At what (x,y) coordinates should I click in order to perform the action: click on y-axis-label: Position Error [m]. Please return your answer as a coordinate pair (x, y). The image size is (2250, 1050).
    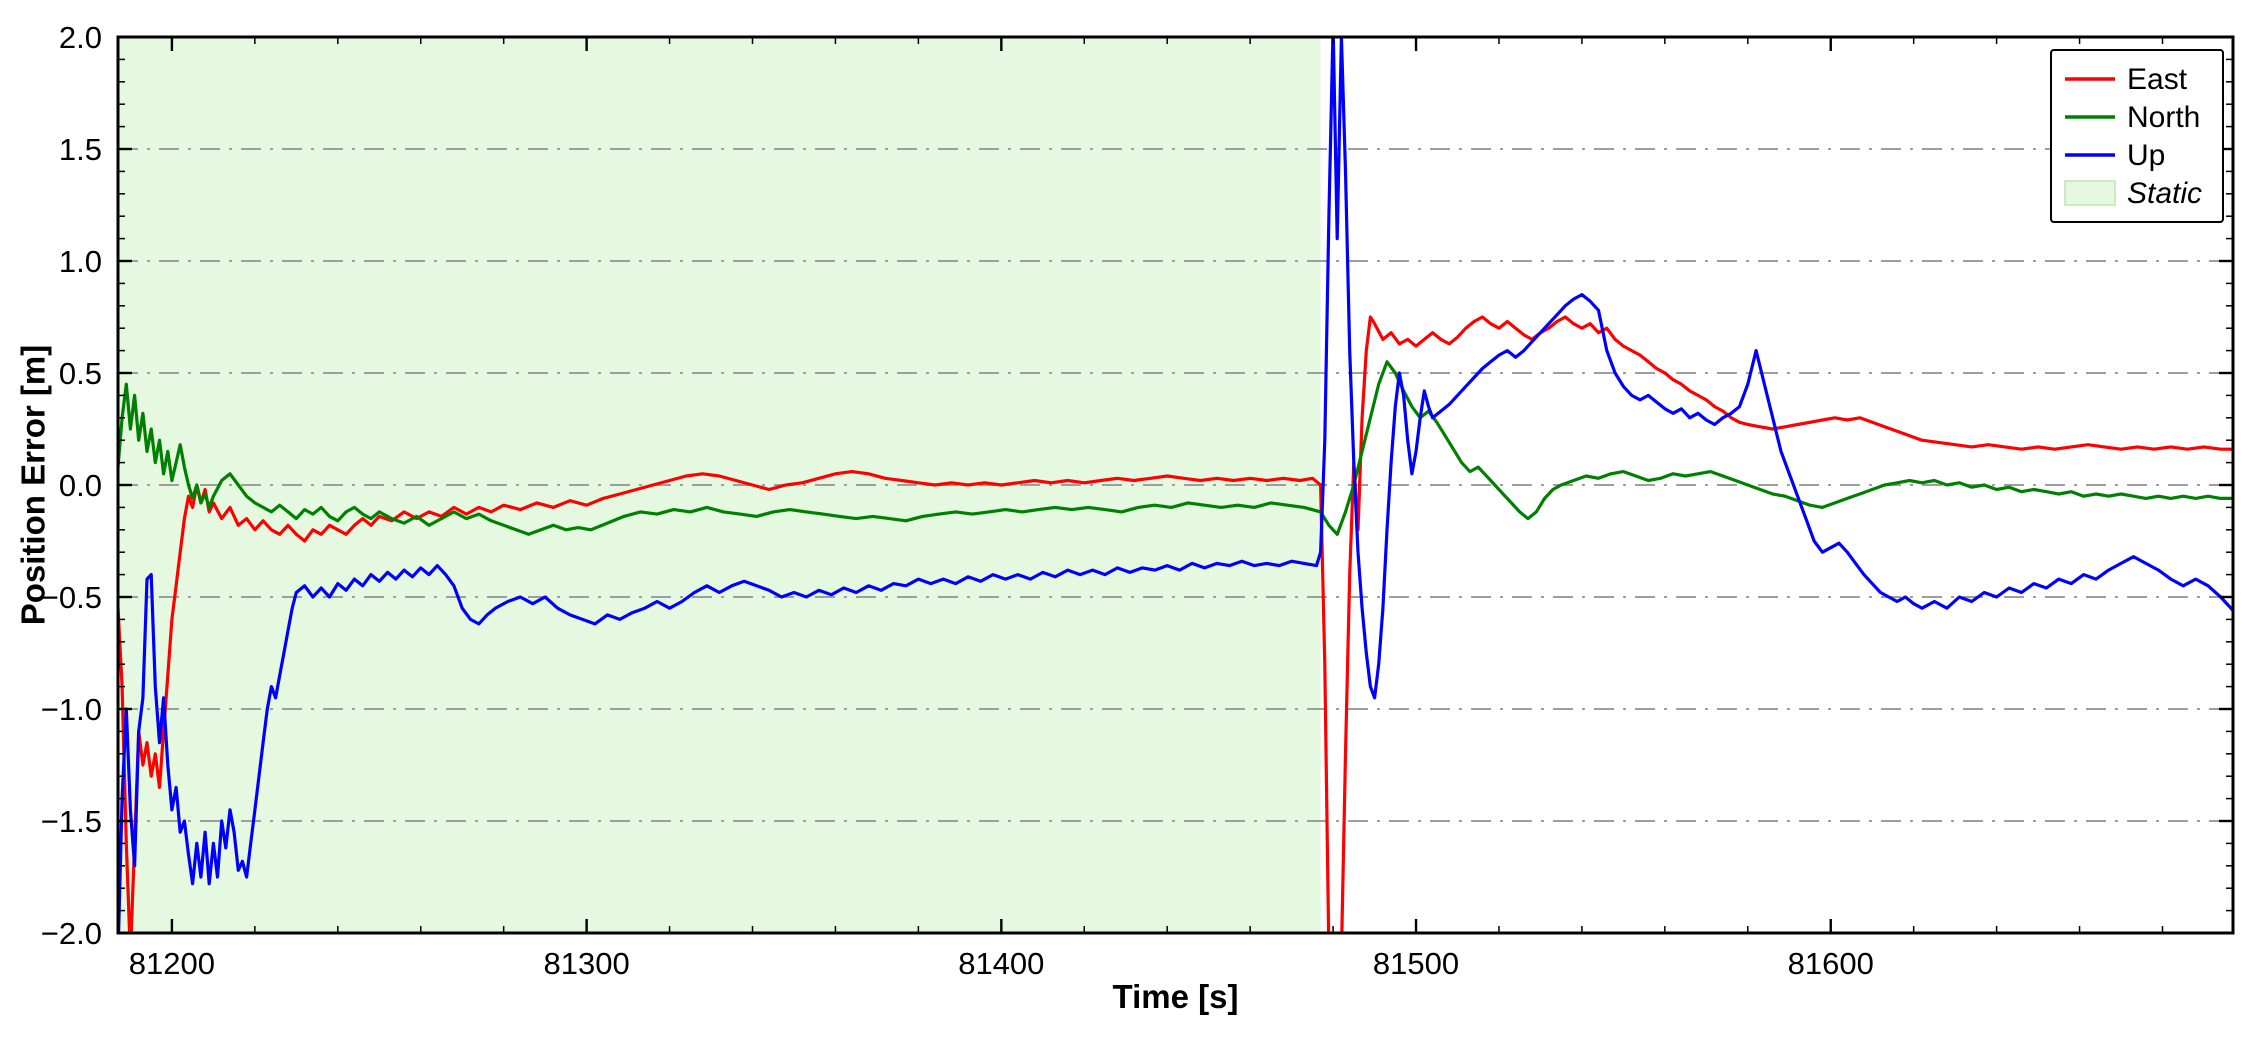
    Looking at the image, I should click on (32, 485).